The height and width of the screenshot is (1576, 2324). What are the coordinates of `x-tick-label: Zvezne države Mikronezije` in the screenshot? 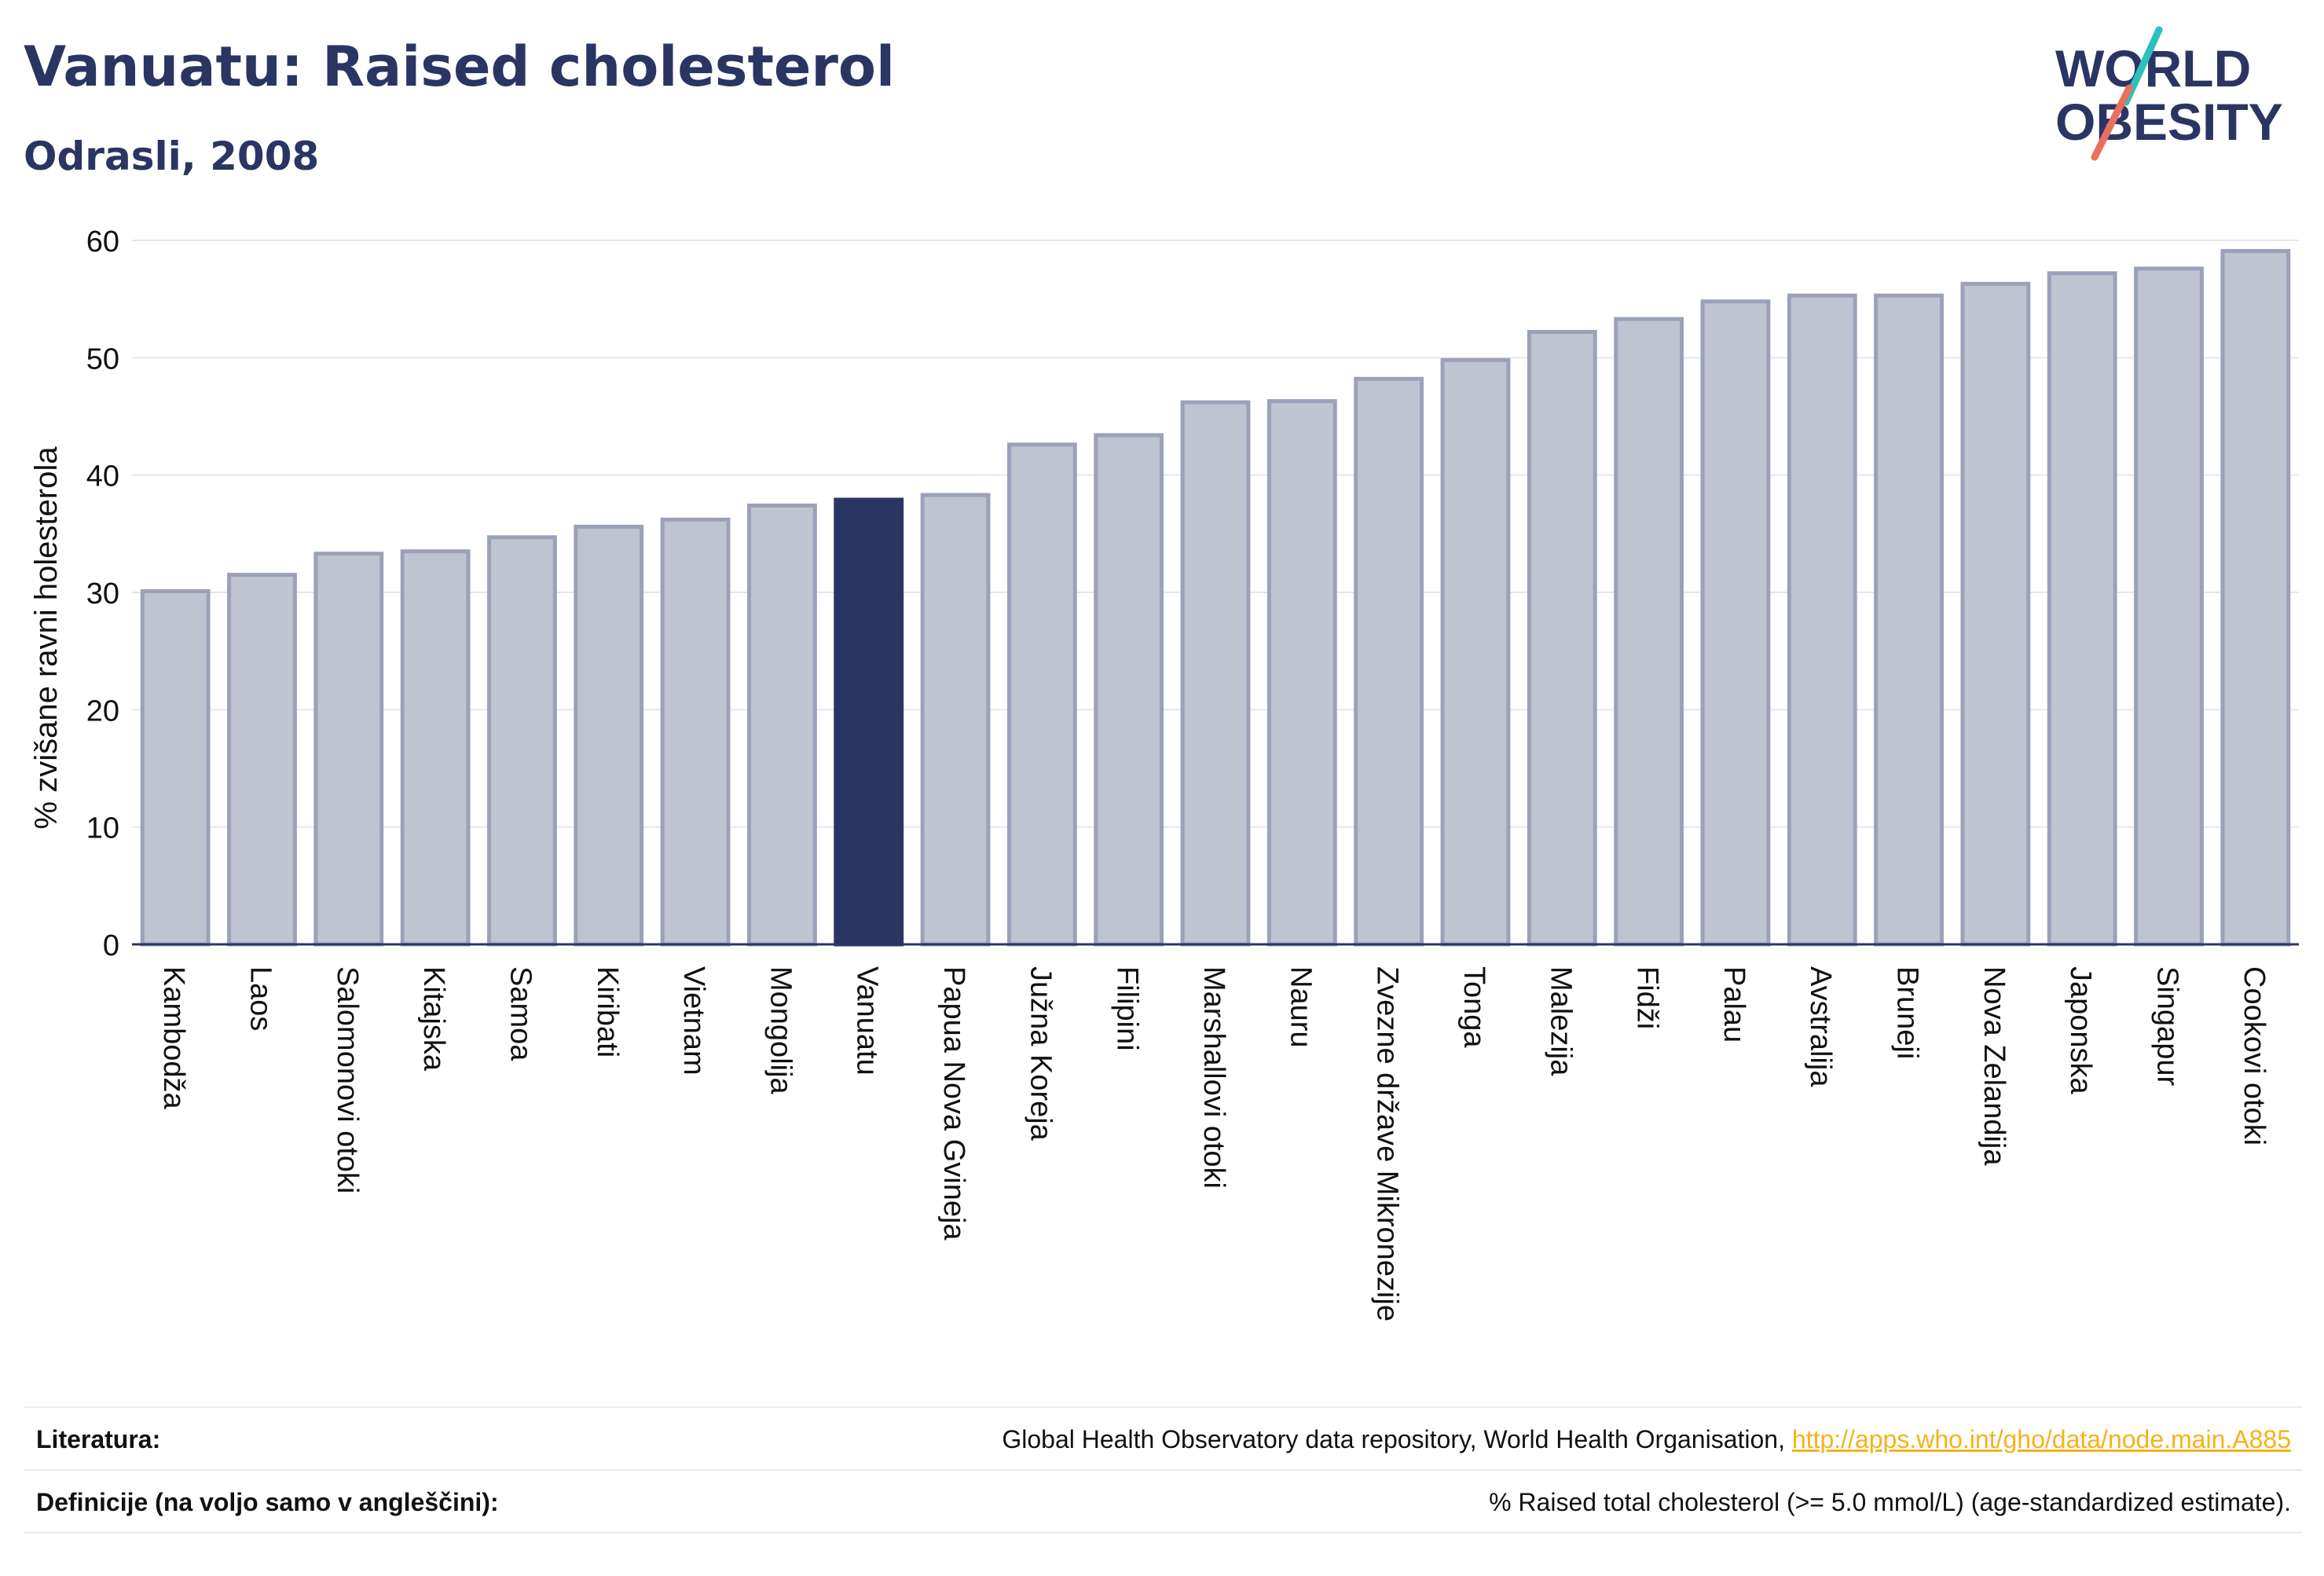 It's located at (1387, 1143).